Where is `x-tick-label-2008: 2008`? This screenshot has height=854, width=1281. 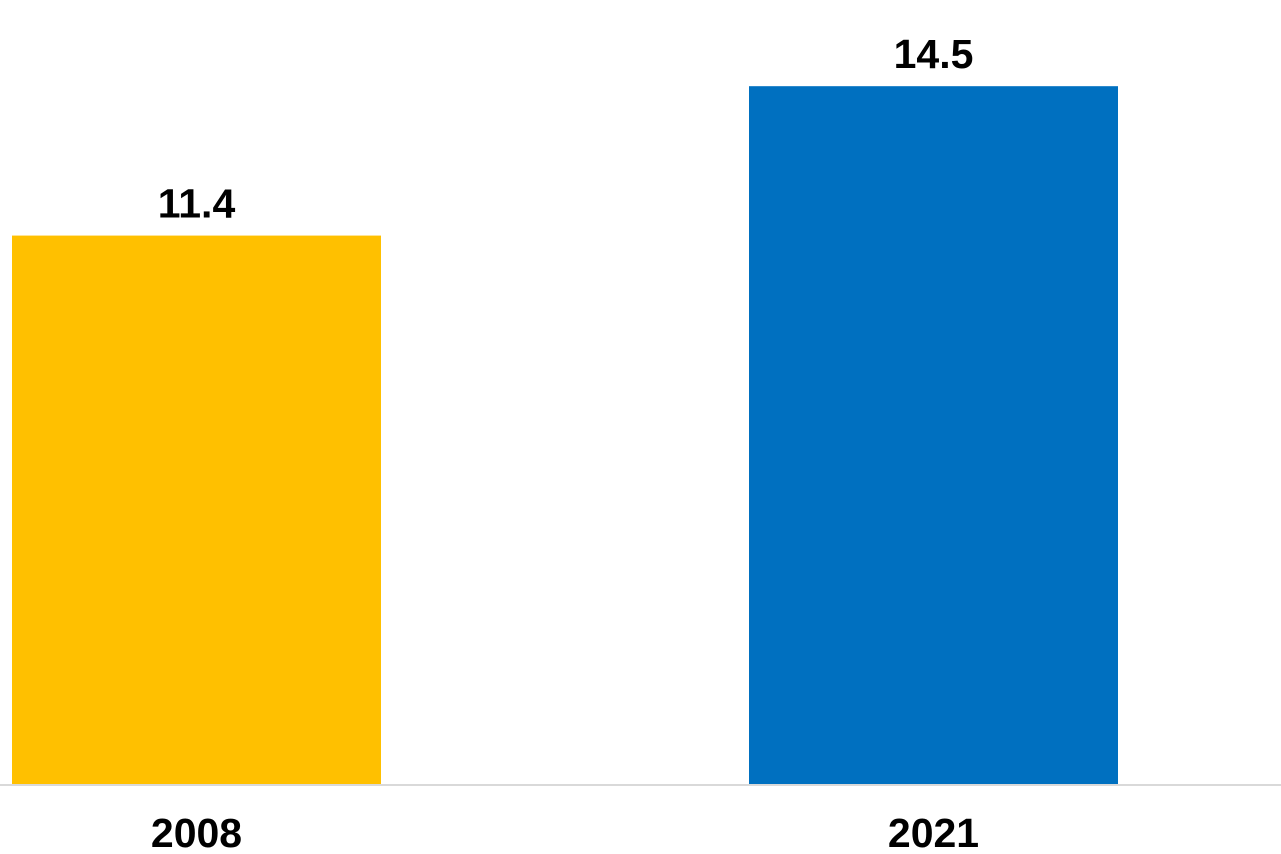
x-tick-label-2008: 2008 is located at coordinates (196, 832).